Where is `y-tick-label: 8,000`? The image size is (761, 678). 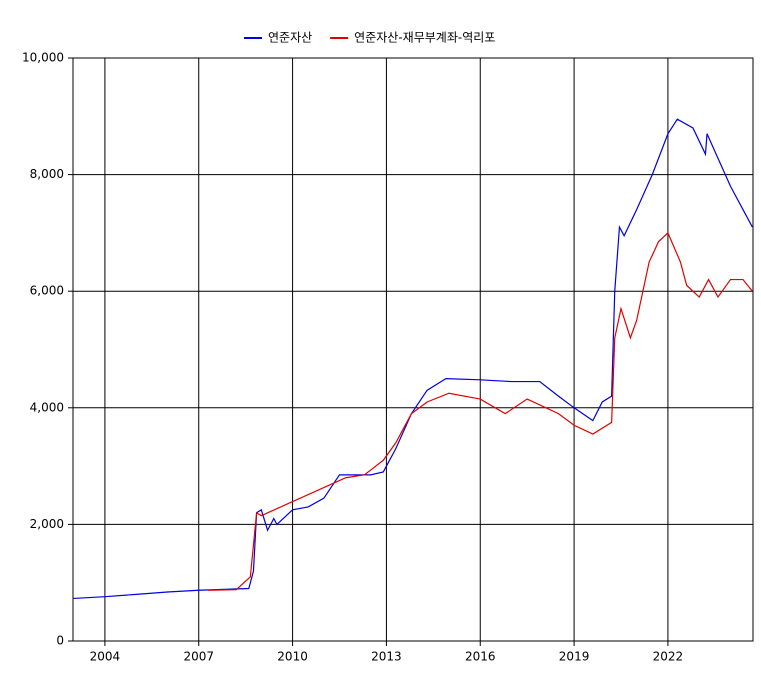
y-tick-label: 8,000 is located at coordinates (47, 174).